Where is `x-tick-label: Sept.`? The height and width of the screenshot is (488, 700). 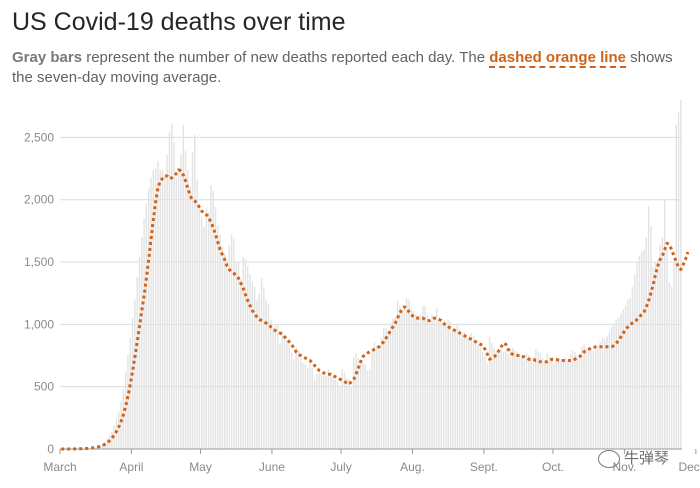
x-tick-label: Sept. is located at coordinates (484, 467).